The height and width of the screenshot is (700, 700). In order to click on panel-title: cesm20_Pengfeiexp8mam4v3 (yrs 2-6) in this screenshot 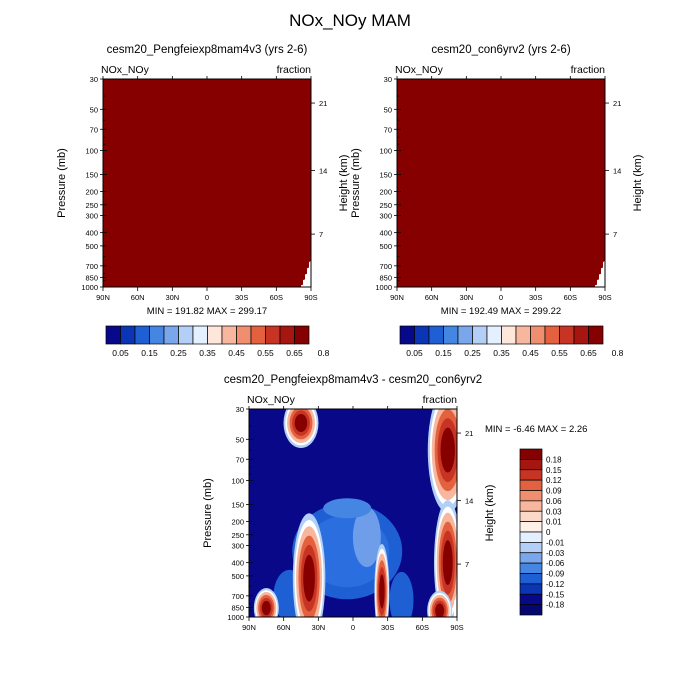, I will do `click(207, 50)`.